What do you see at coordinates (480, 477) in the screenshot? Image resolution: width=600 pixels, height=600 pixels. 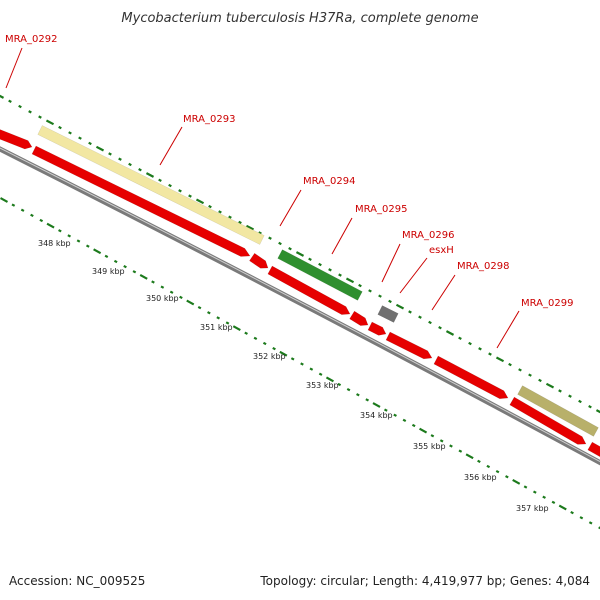 I see `kbp-label: 356 kbp` at bounding box center [480, 477].